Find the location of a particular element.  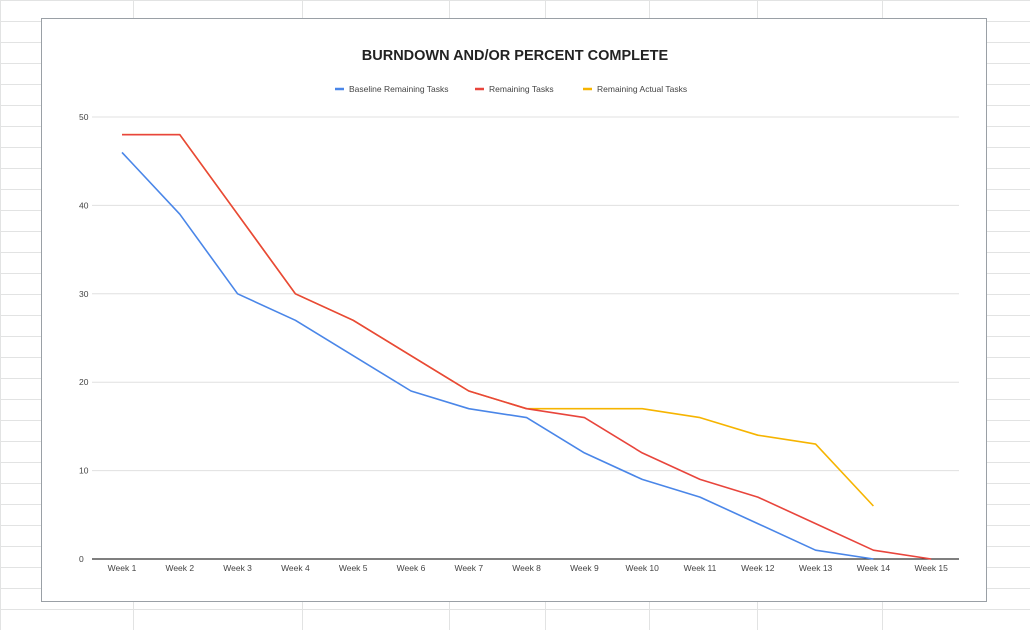

x-tick-label: Week 4 is located at coordinates (295, 568).